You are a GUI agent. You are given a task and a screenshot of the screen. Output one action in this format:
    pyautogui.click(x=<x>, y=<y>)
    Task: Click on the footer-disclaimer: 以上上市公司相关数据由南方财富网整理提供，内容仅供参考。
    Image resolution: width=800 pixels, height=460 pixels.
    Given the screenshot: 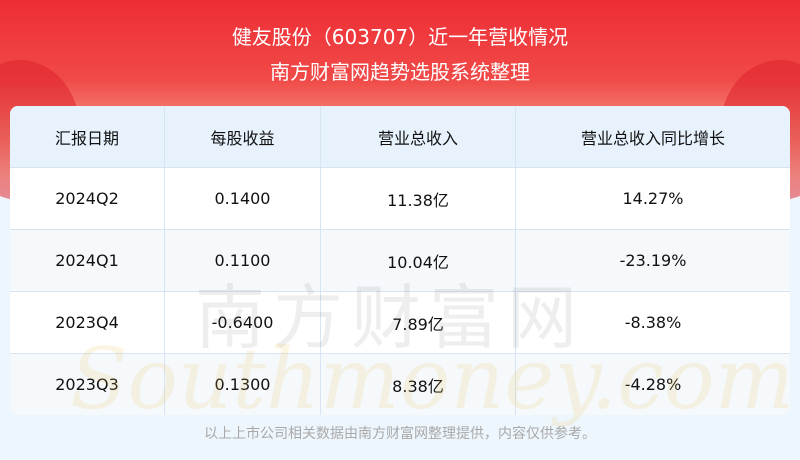 What is the action you would take?
    pyautogui.click(x=400, y=434)
    